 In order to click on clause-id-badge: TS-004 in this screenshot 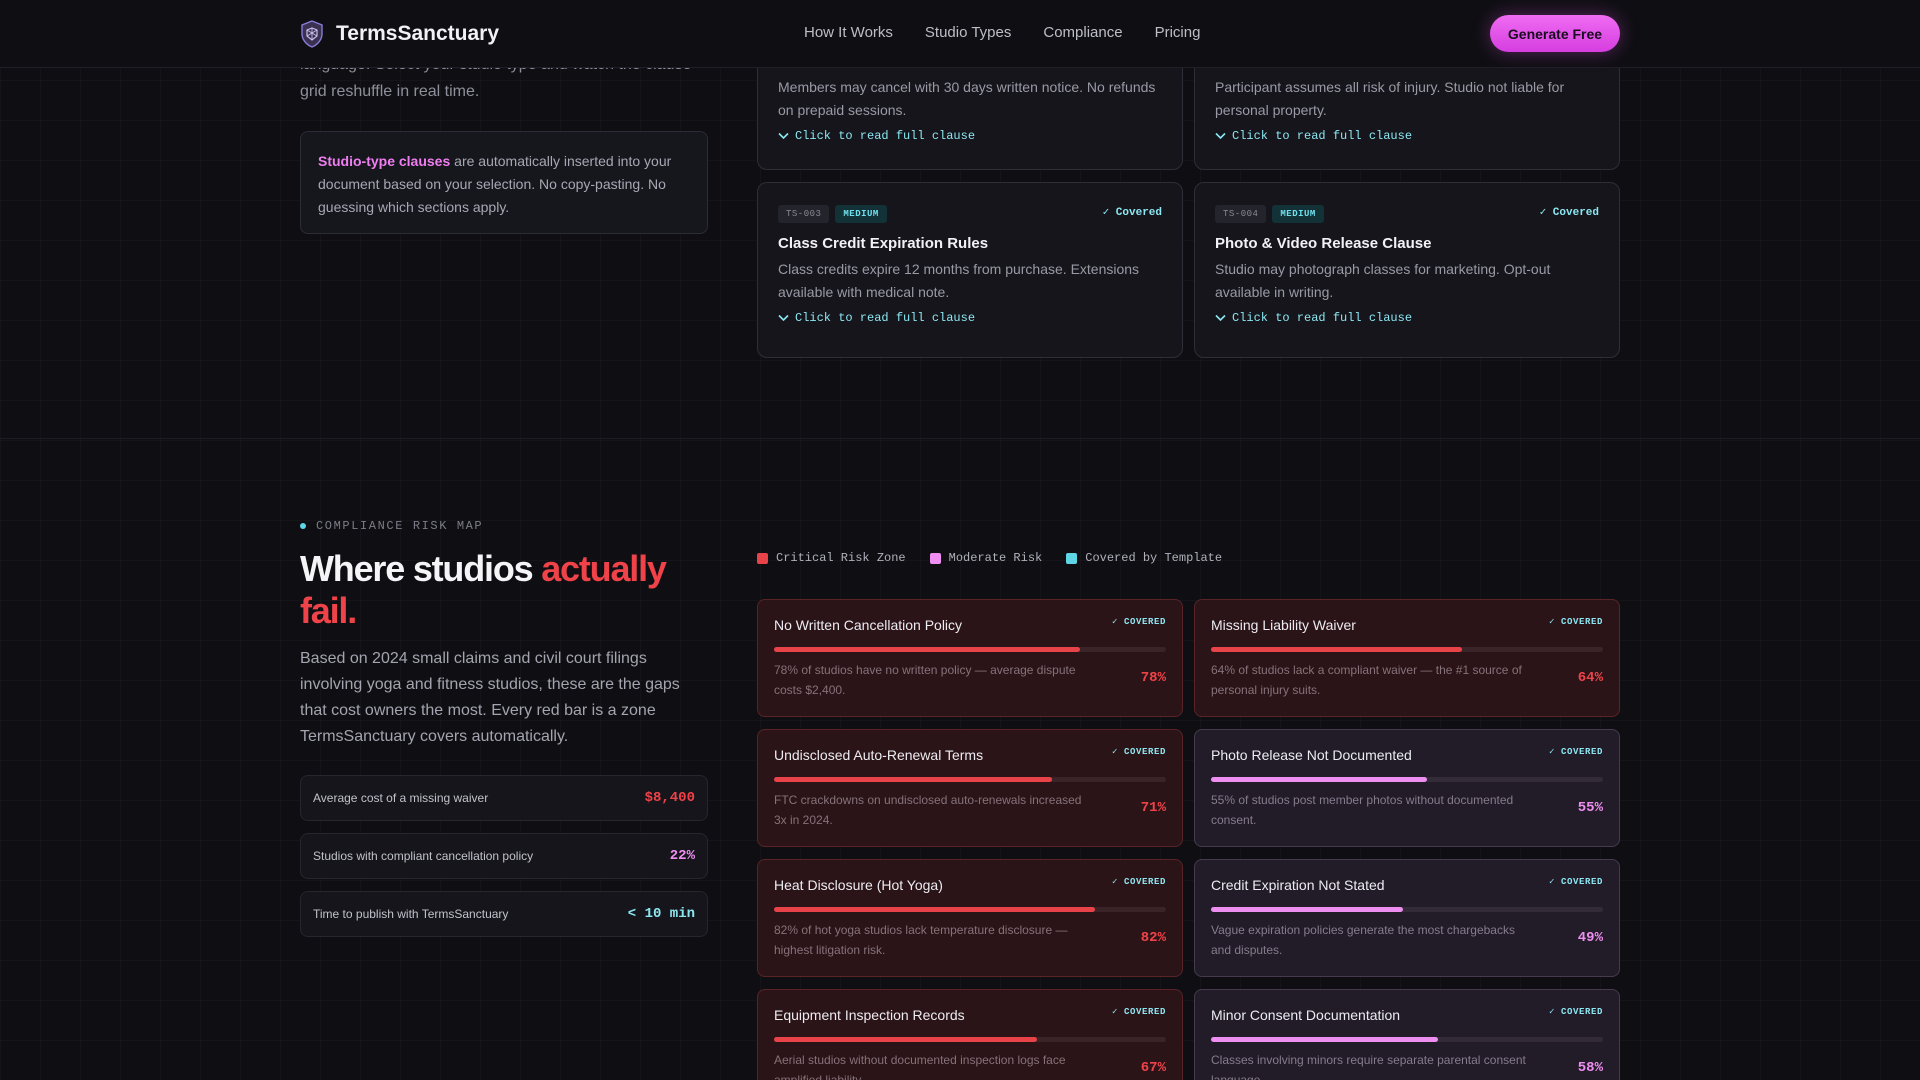, I will do `click(1241, 214)`.